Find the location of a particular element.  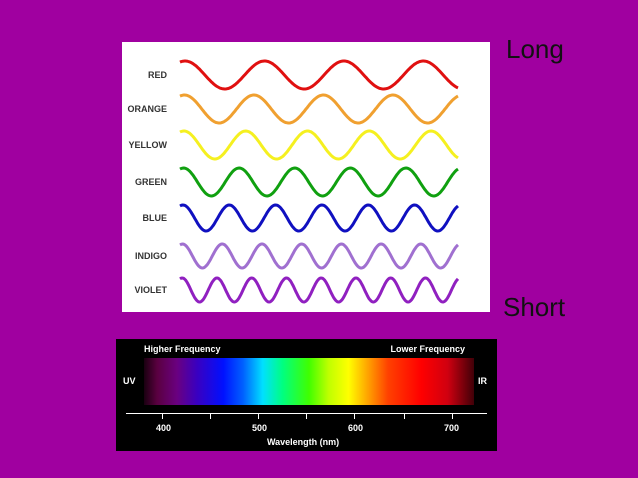

ir-label: IR is located at coordinates (482, 381).